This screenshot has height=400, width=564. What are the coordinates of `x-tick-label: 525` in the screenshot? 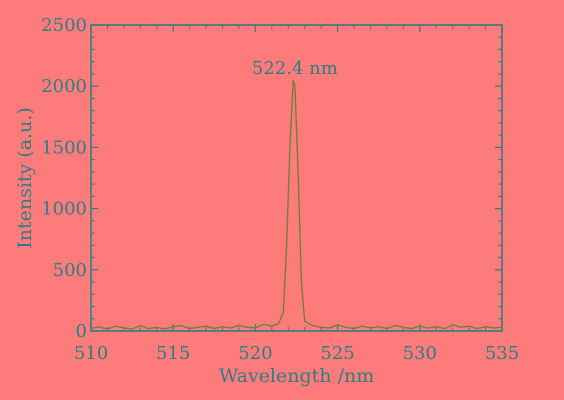 It's located at (337, 353).